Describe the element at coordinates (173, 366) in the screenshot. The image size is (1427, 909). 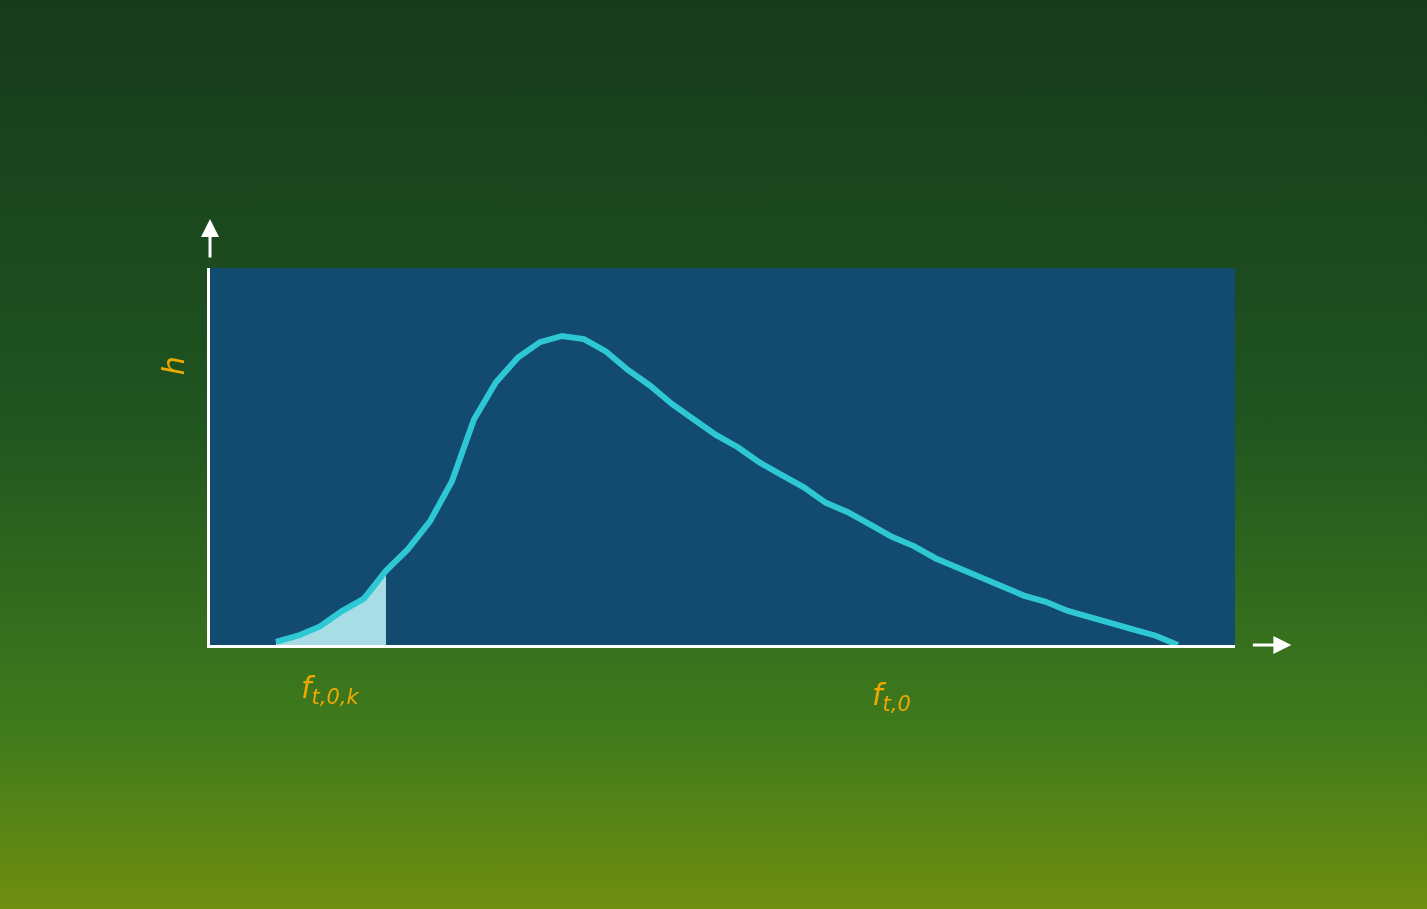
I see `y-axis-title: h` at that location.